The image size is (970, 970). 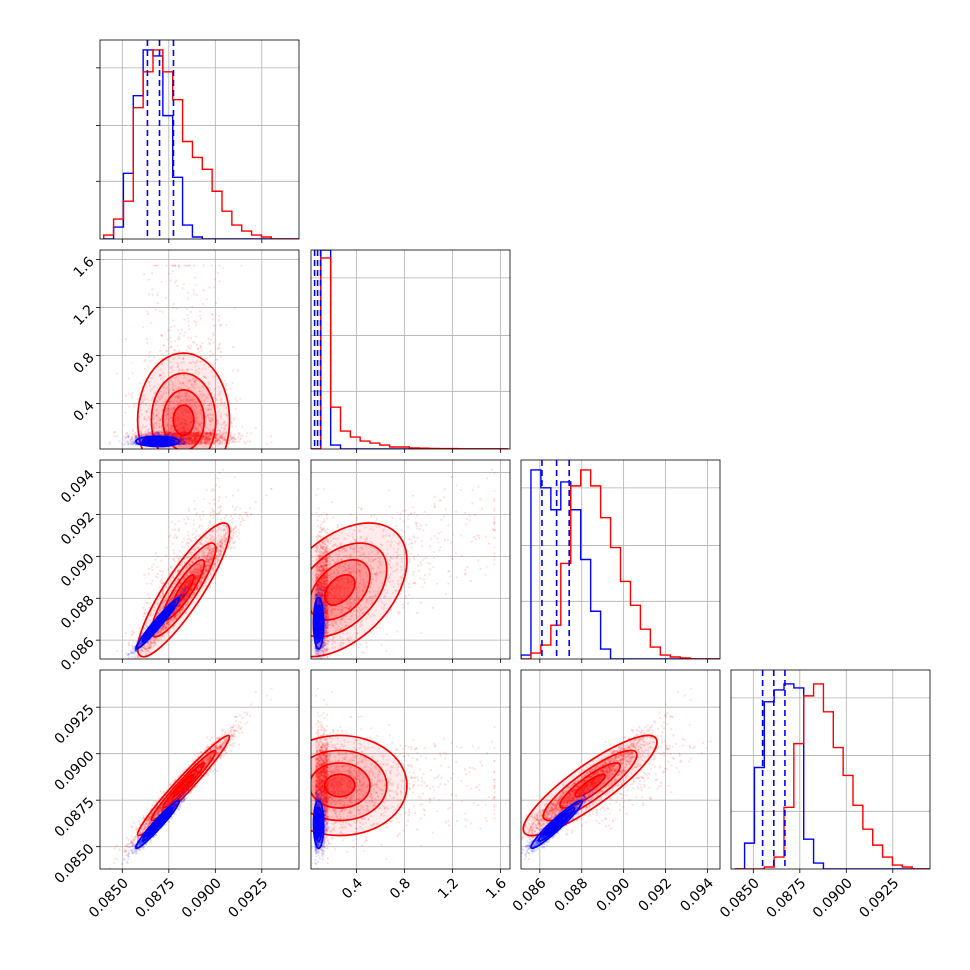 What do you see at coordinates (84, 363) in the screenshot?
I see `y-tick-label: 0.8` at bounding box center [84, 363].